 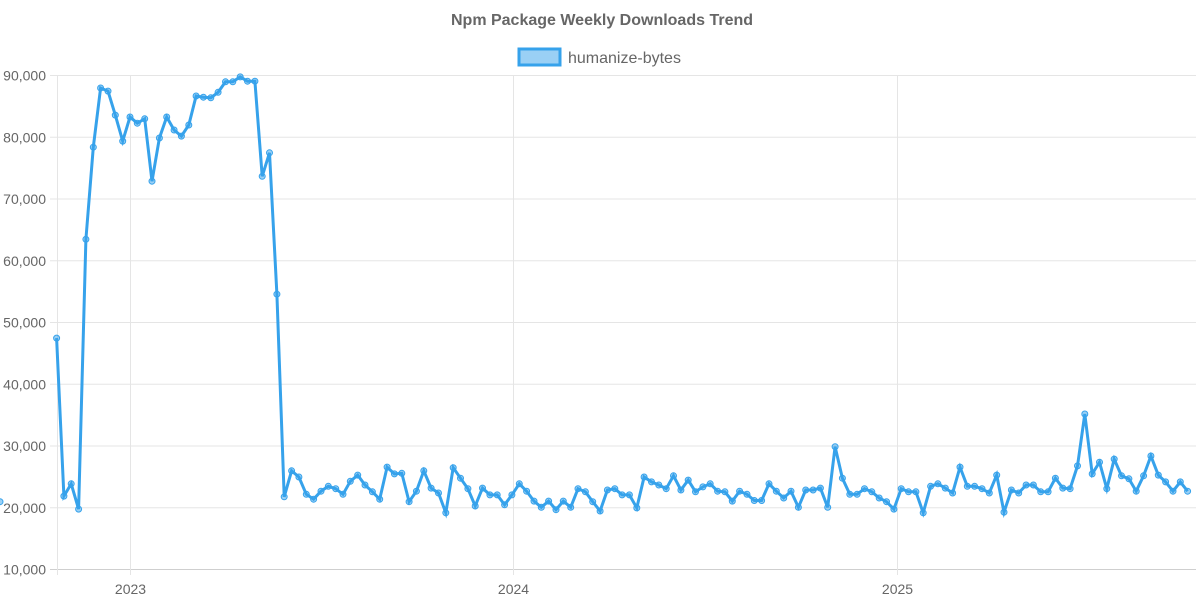 I want to click on x-tick-label: 2024, so click(x=513, y=589).